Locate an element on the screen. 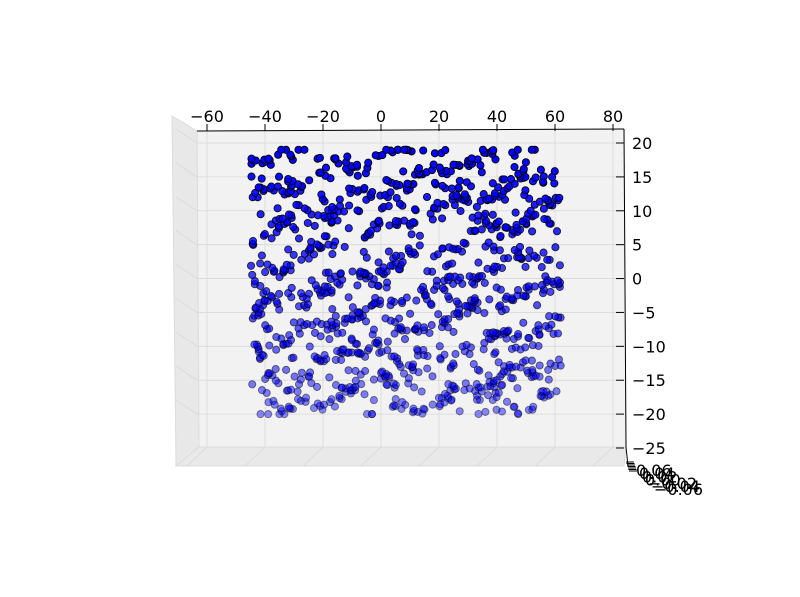 The width and height of the screenshot is (800, 597). x-tick-label: −20 is located at coordinates (323, 116).